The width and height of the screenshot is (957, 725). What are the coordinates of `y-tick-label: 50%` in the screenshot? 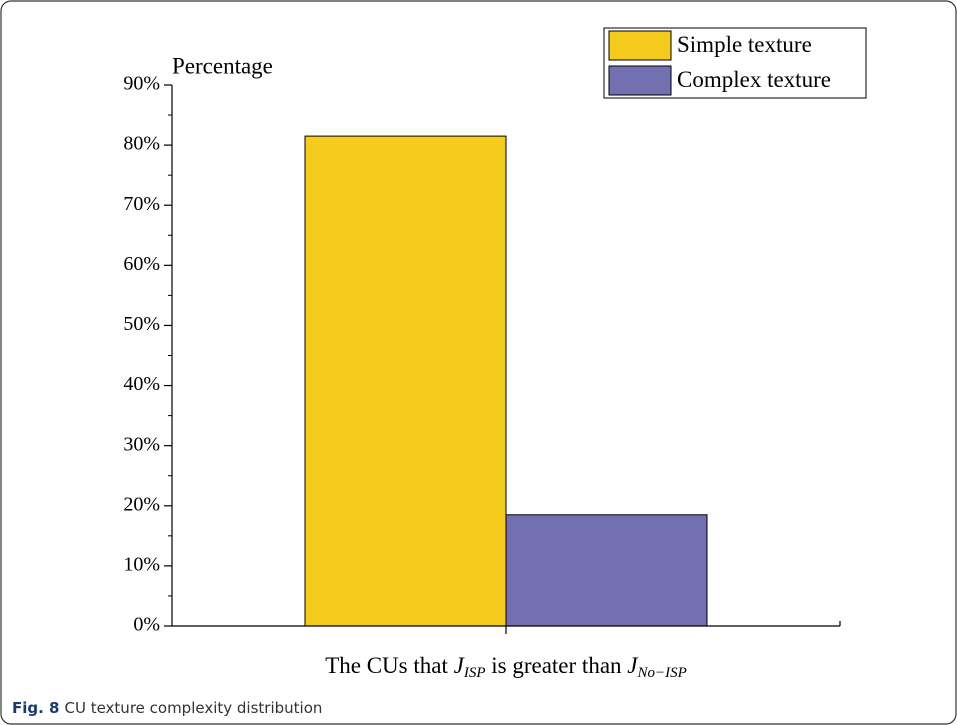 It's located at (141, 324).